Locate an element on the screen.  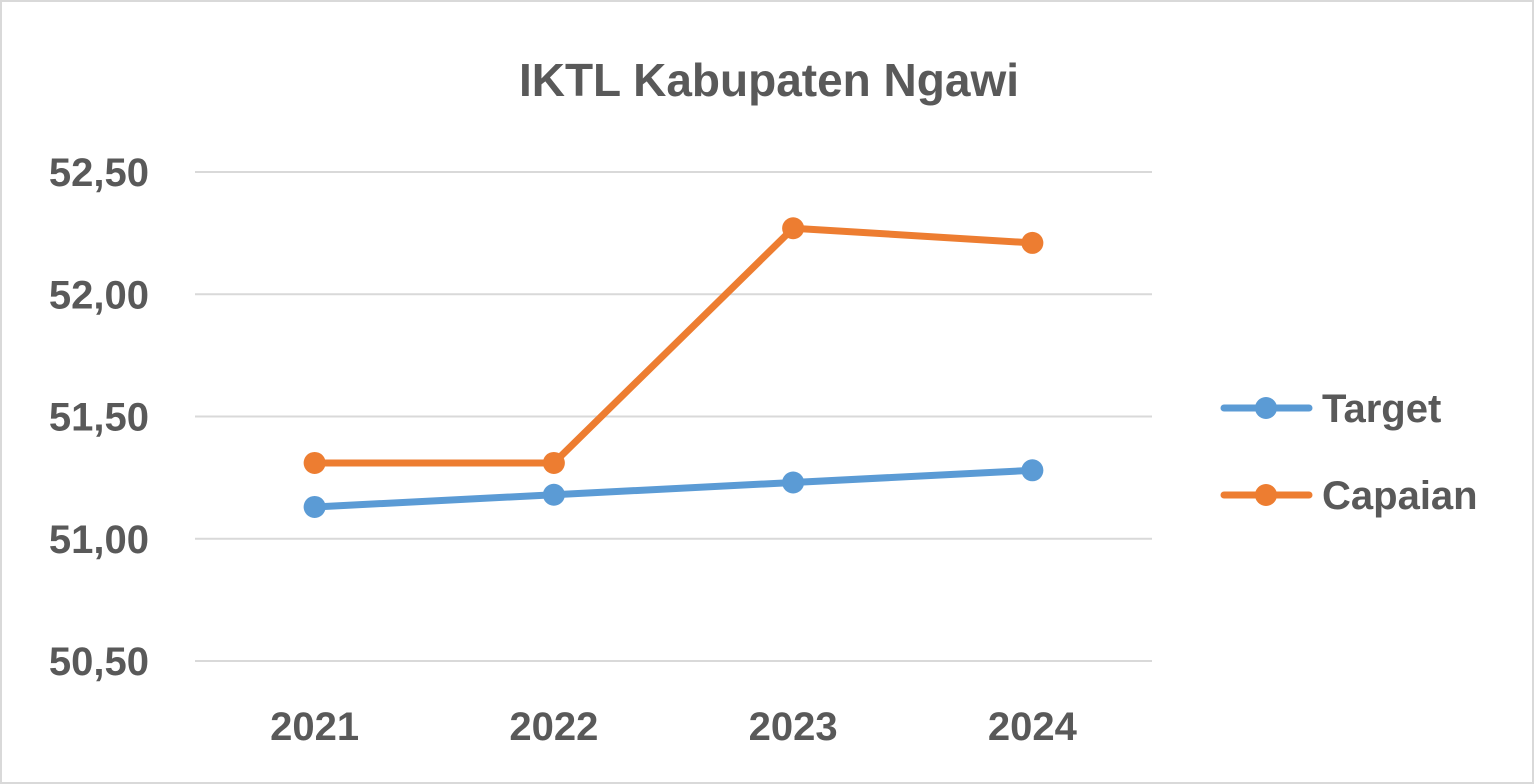
x-tick-label: 2021 is located at coordinates (314, 727).